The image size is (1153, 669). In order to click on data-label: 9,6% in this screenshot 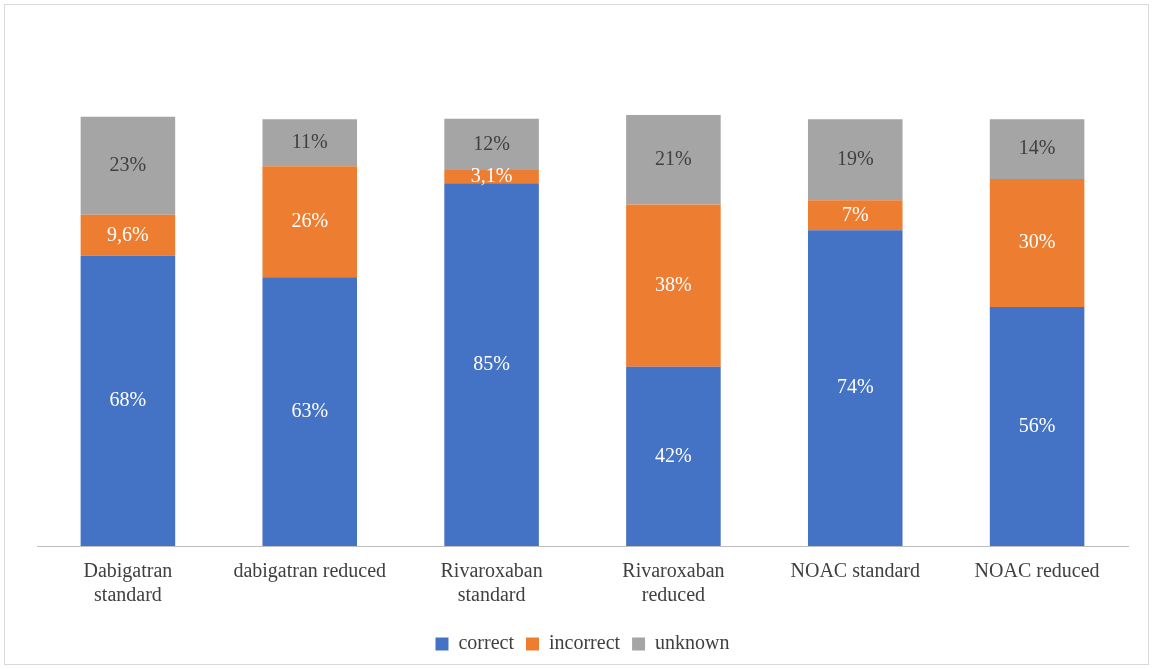, I will do `click(128, 233)`.